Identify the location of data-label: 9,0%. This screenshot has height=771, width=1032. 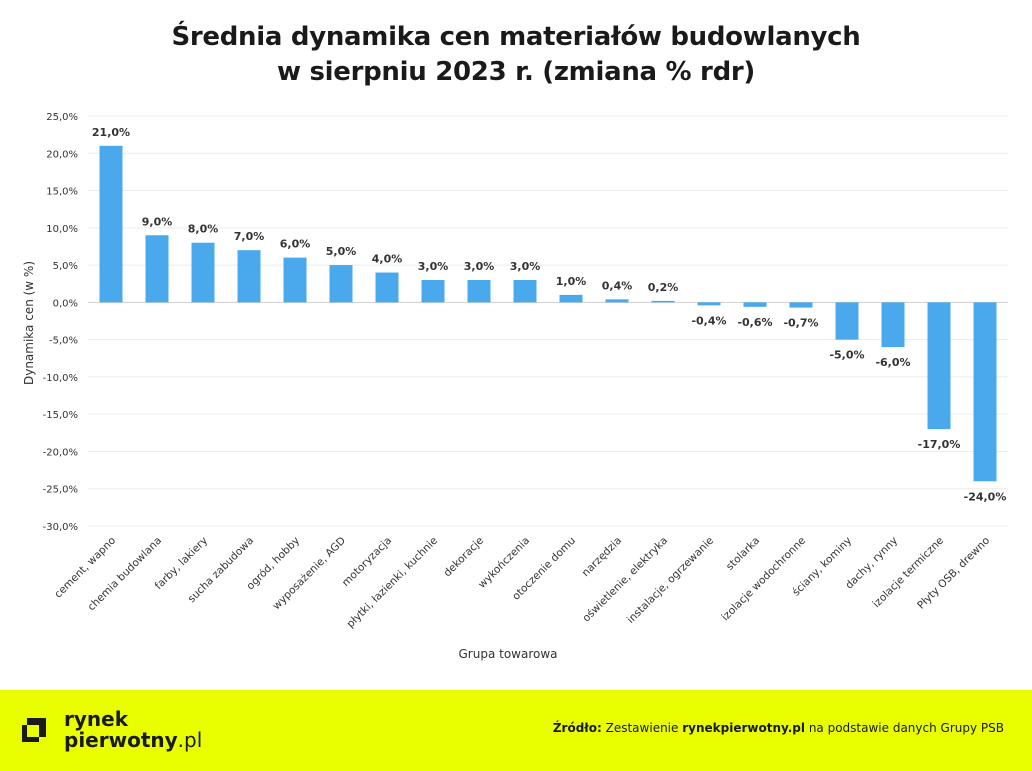
(157, 221).